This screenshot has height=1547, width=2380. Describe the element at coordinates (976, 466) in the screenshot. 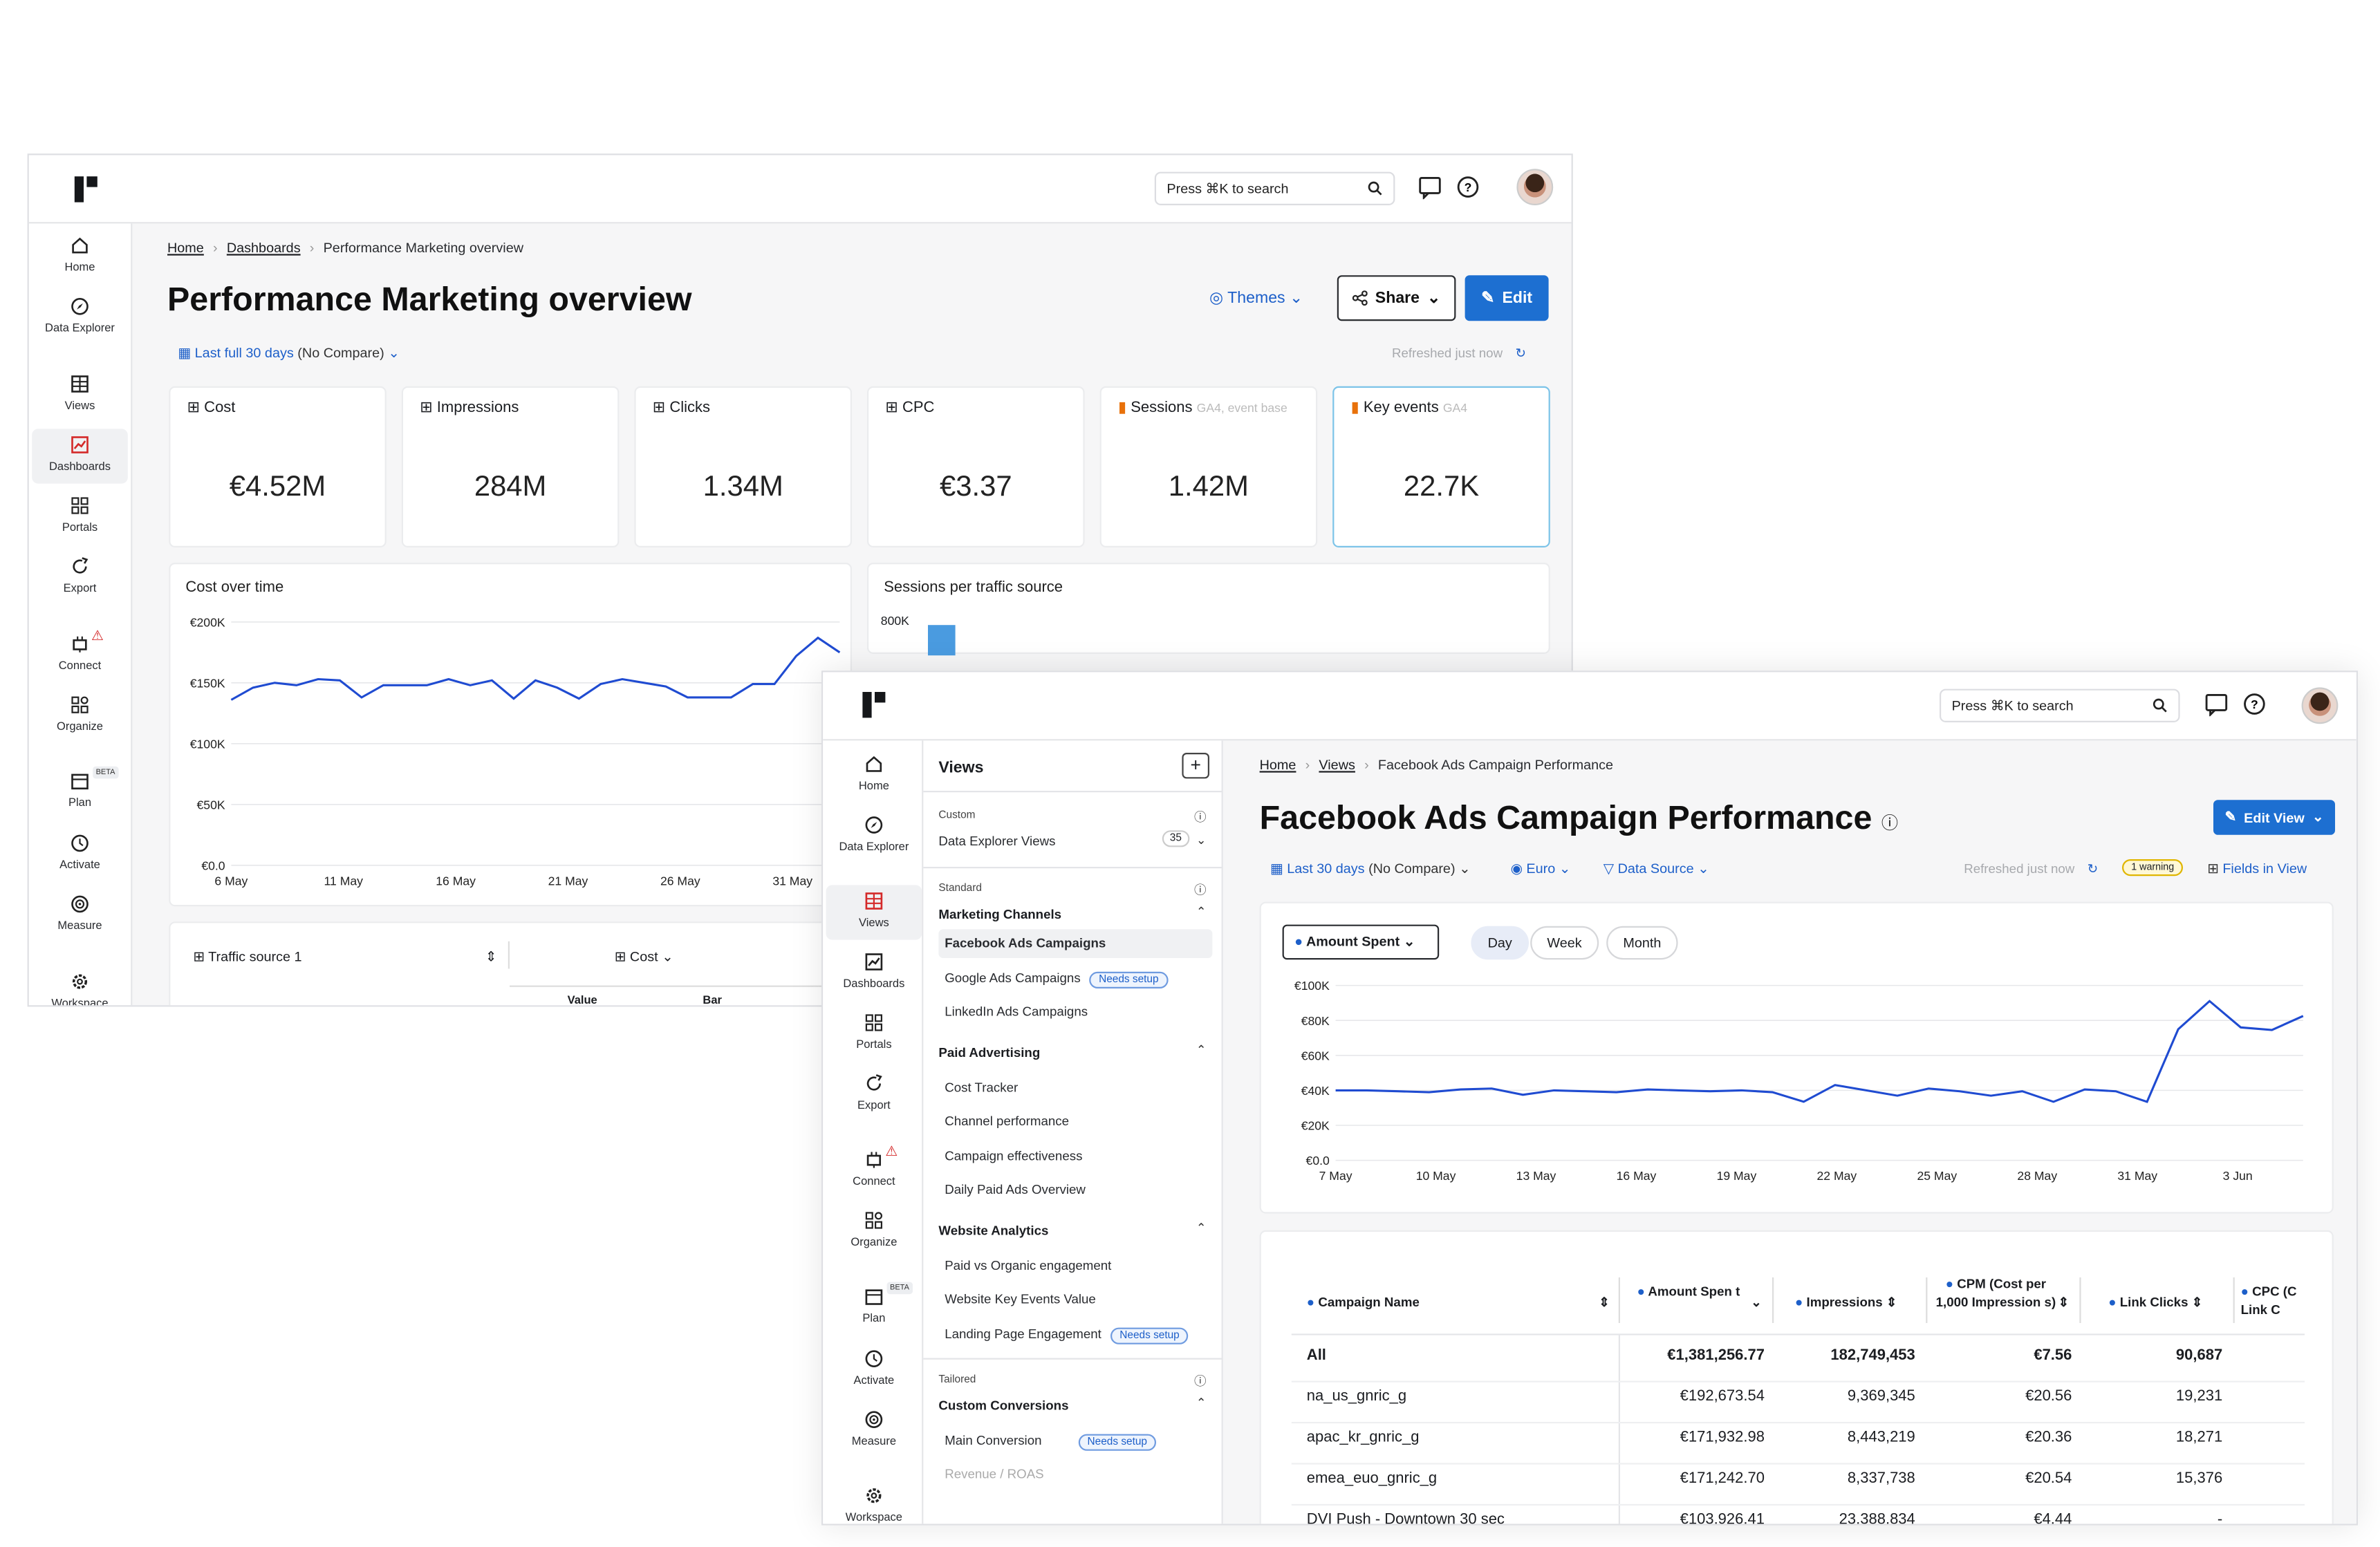

I see `kpi-card-cpc: ⊞ CPC €3.37` at that location.